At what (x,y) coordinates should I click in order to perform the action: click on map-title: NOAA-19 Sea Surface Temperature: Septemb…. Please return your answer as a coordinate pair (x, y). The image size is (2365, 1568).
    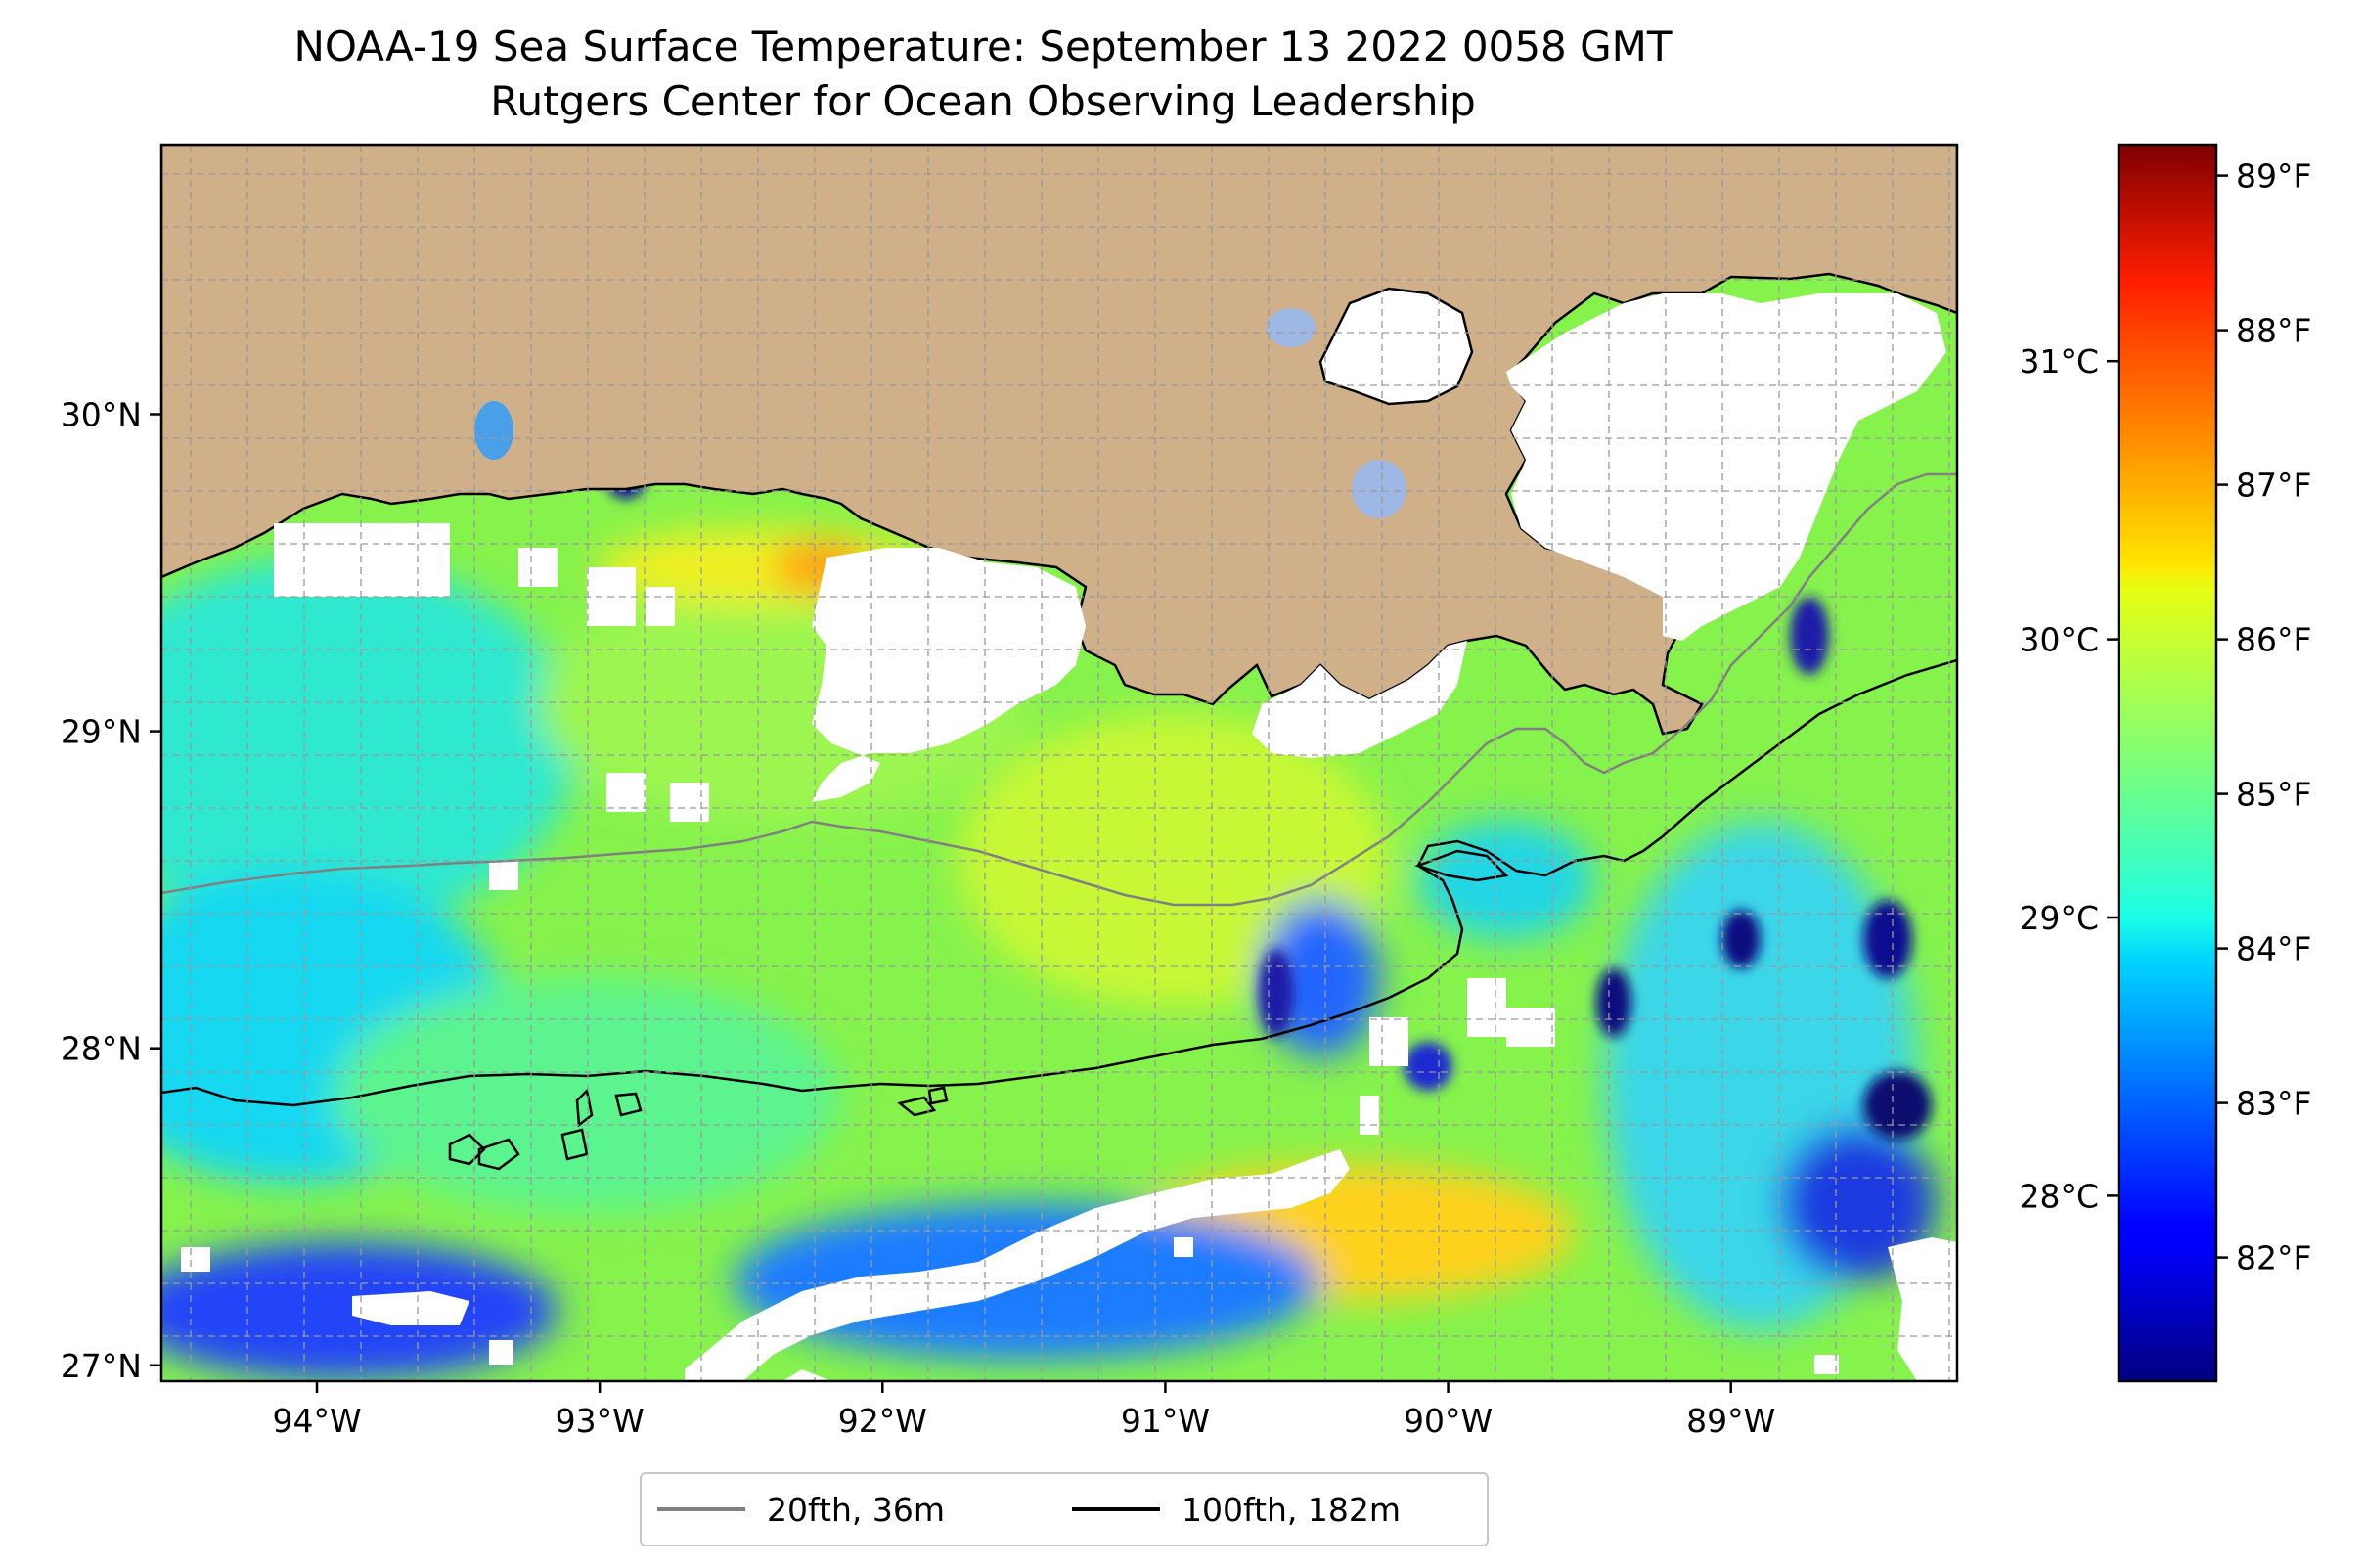
    Looking at the image, I should click on (983, 46).